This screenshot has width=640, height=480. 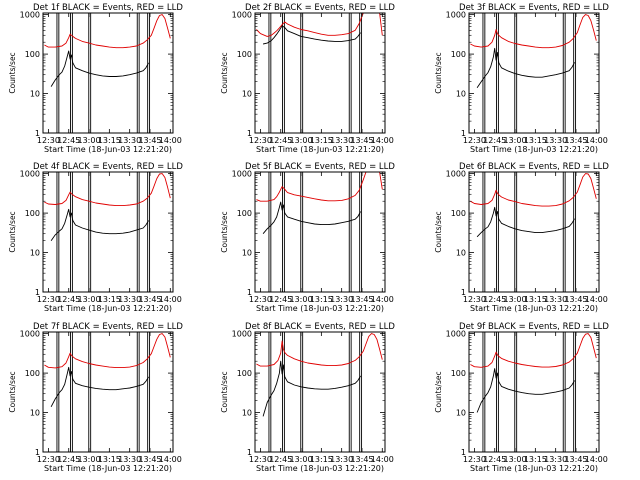 I want to click on panel-title: Det 2f BLACK = Events, RED = LLD, so click(x=320, y=8).